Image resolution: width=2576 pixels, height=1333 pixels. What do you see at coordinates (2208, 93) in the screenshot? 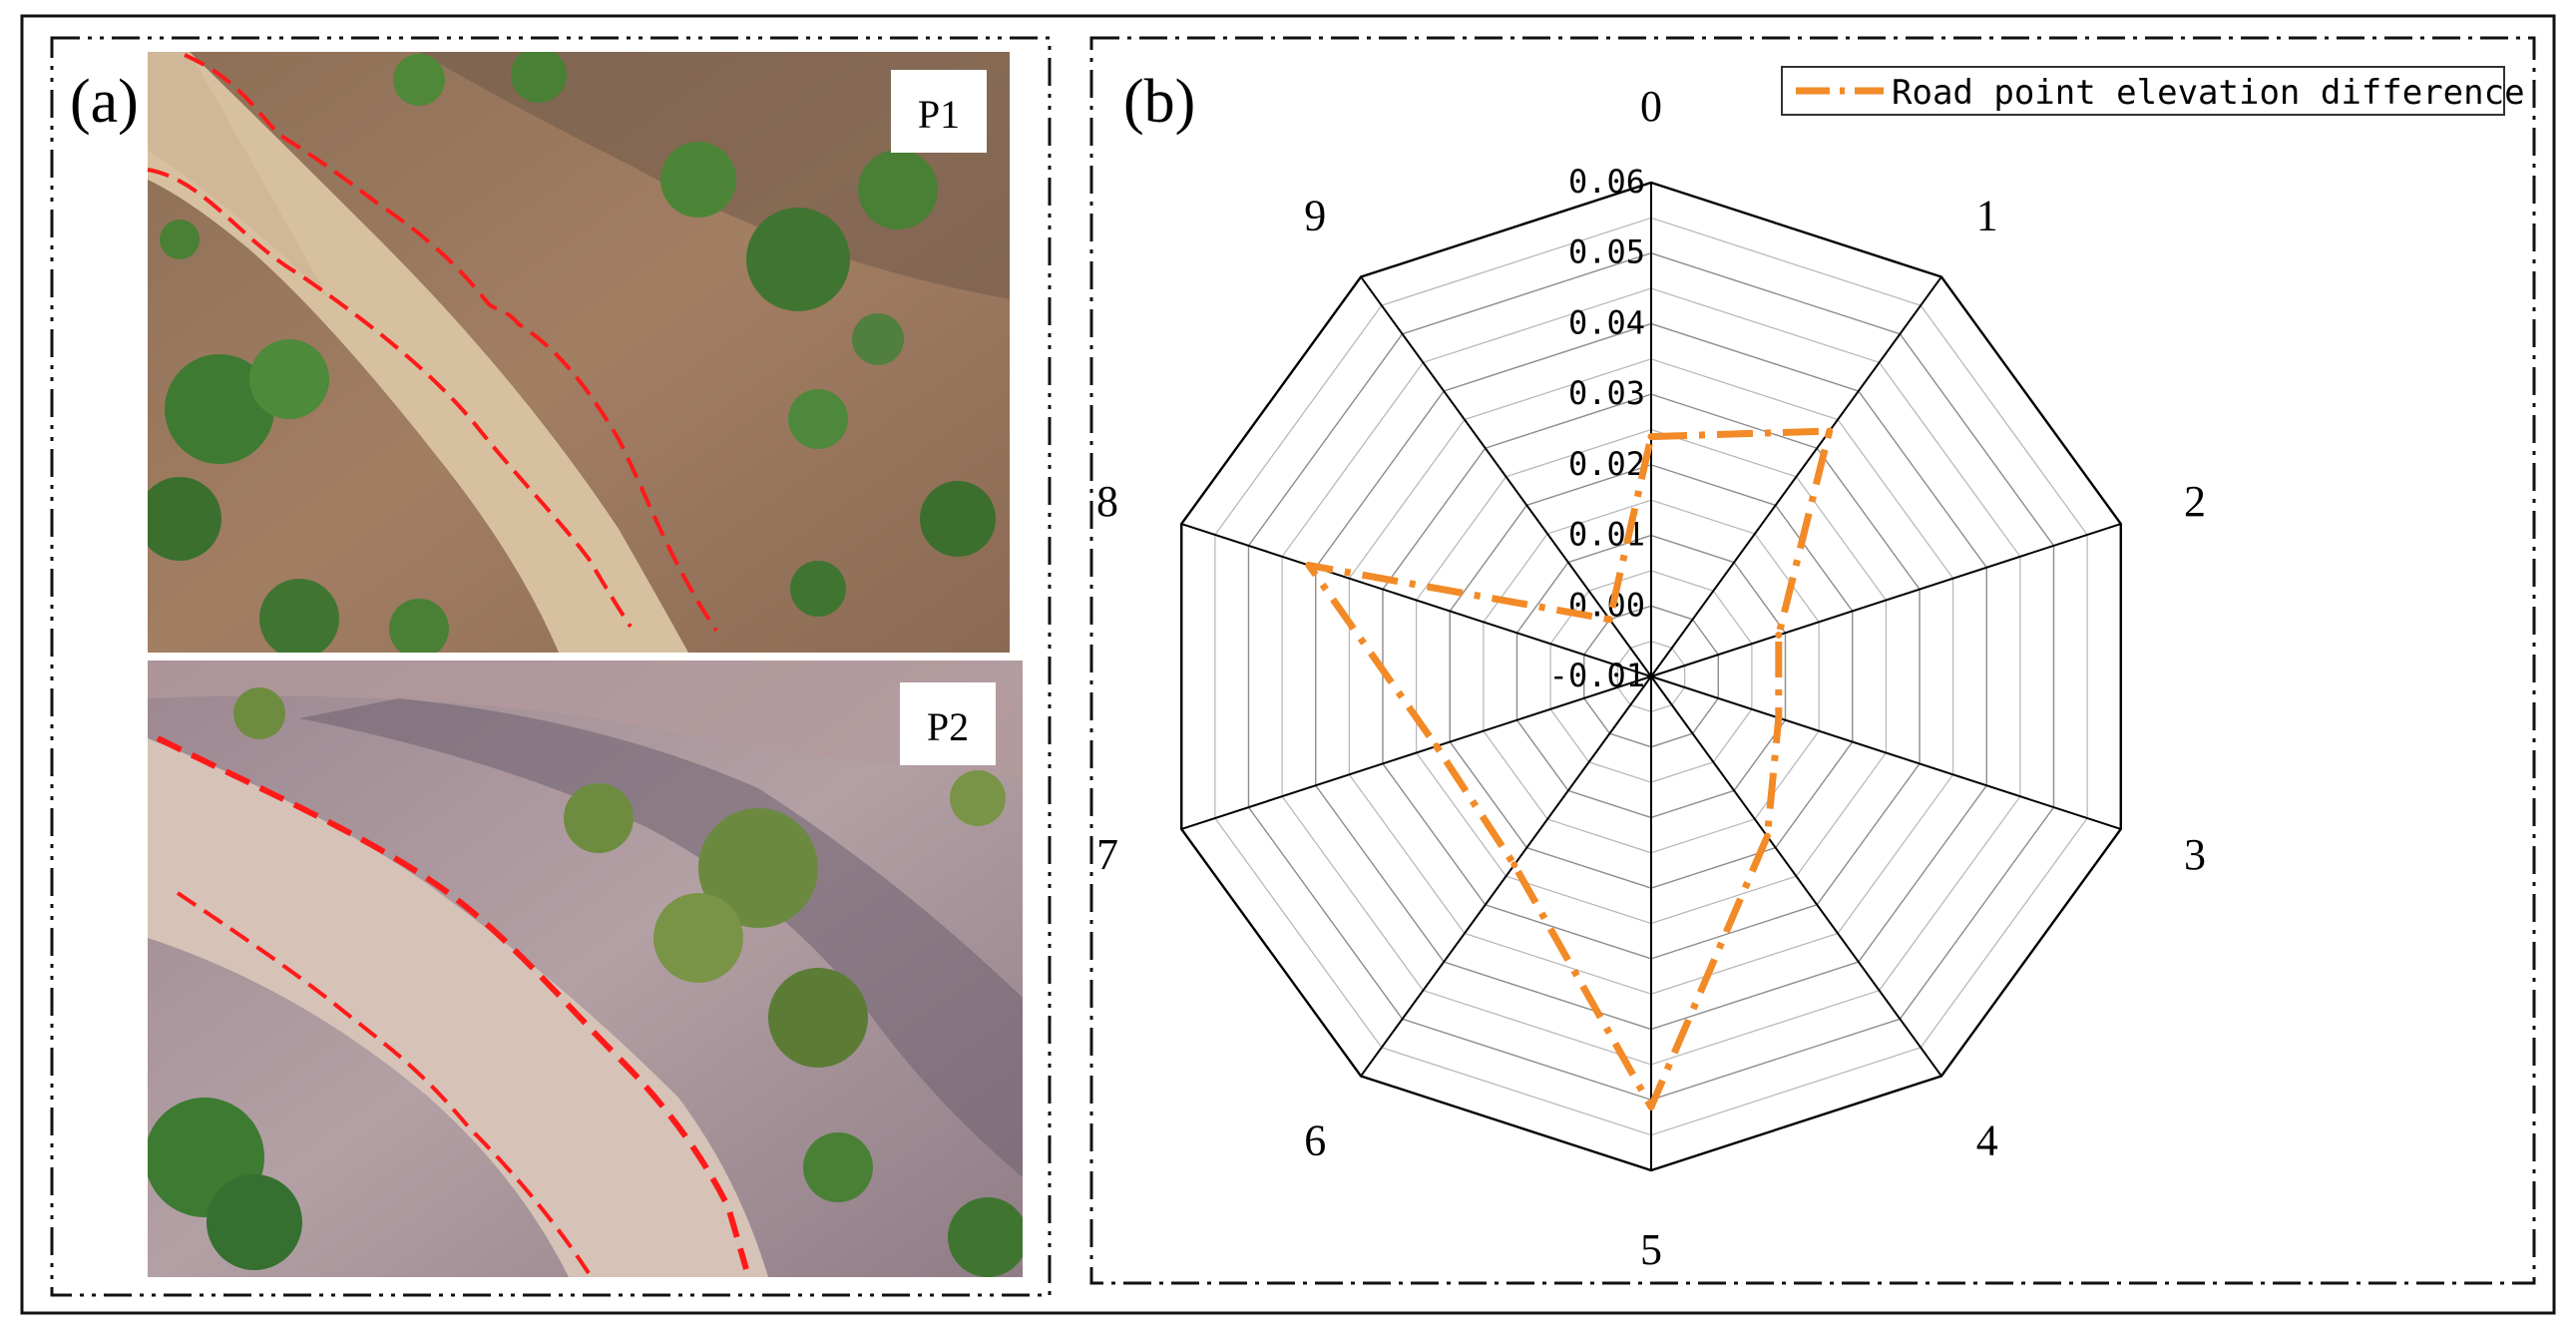
I see `legend-label: Road point elevation difference` at bounding box center [2208, 93].